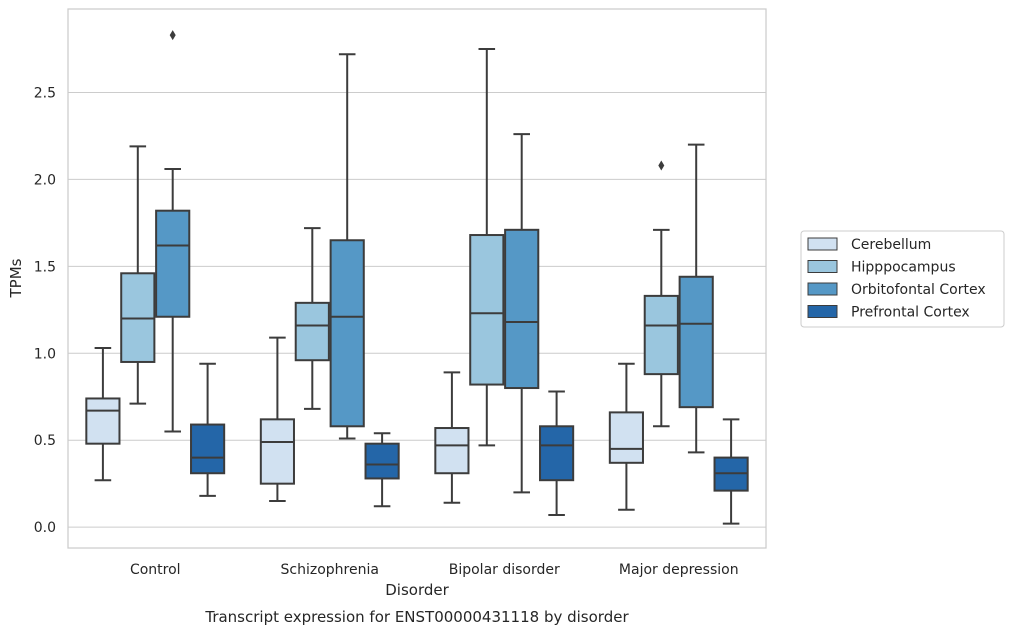 This screenshot has width=1014, height=634. I want to click on legend-item: Cerebellum, so click(869, 245).